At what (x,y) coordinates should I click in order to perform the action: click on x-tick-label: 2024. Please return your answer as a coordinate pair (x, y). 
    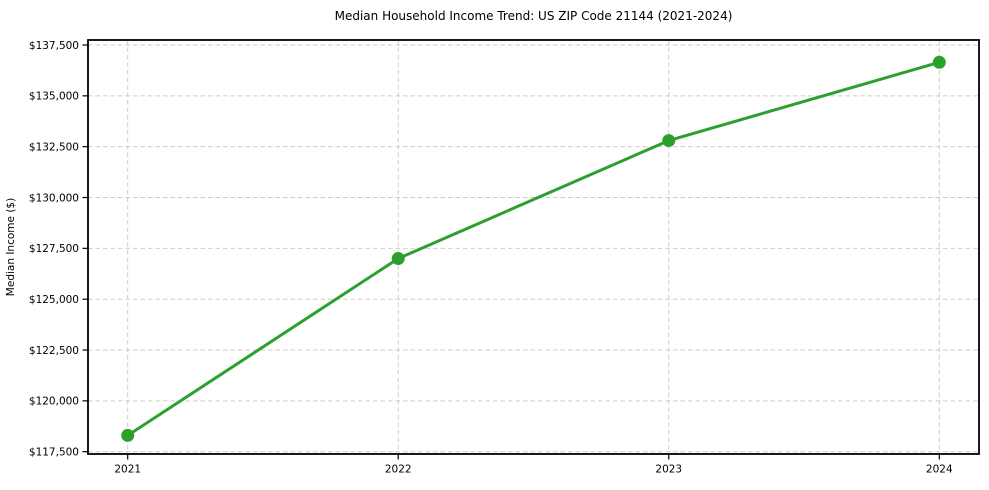
    Looking at the image, I should click on (939, 470).